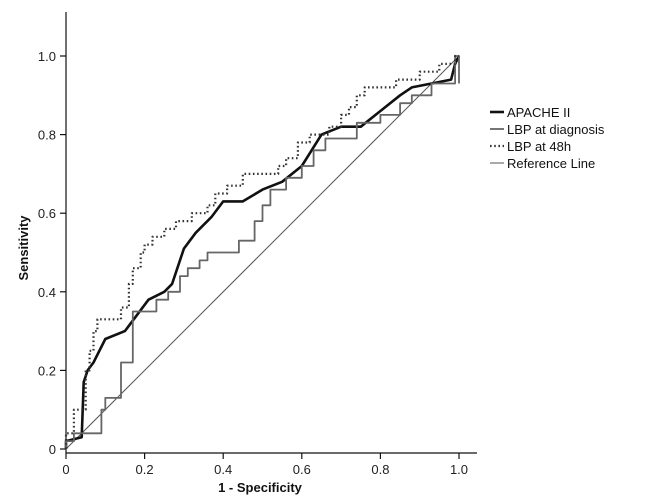 The width and height of the screenshot is (657, 498). What do you see at coordinates (47, 135) in the screenshot?
I see `y-tick-label: 0.8` at bounding box center [47, 135].